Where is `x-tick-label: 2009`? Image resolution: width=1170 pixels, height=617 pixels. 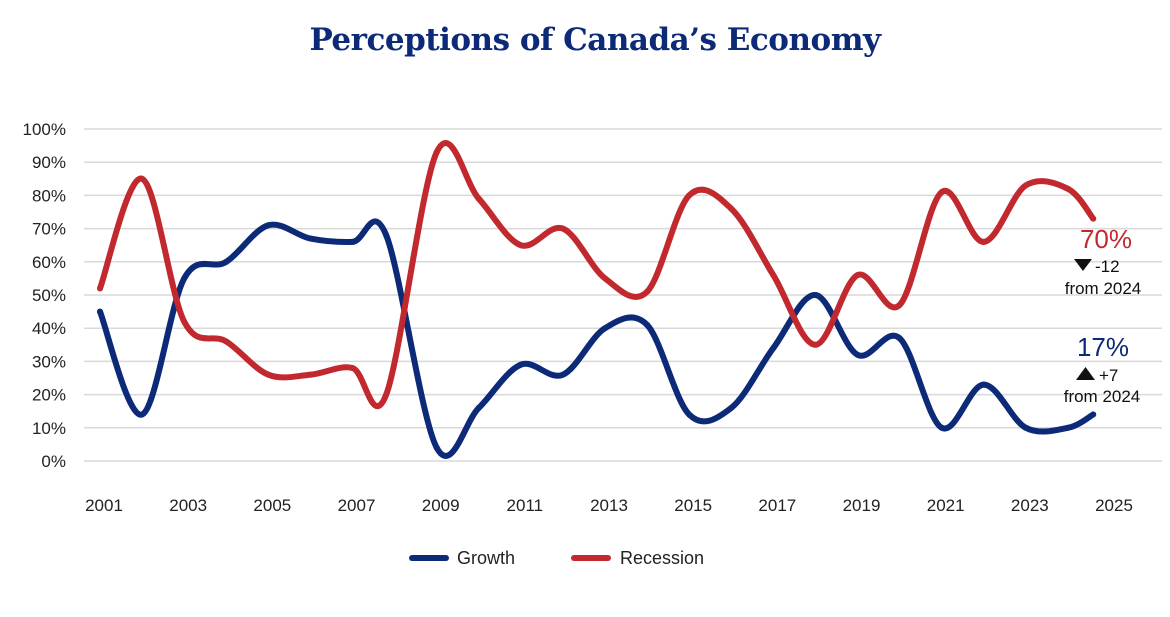 x-tick-label: 2009 is located at coordinates (441, 505).